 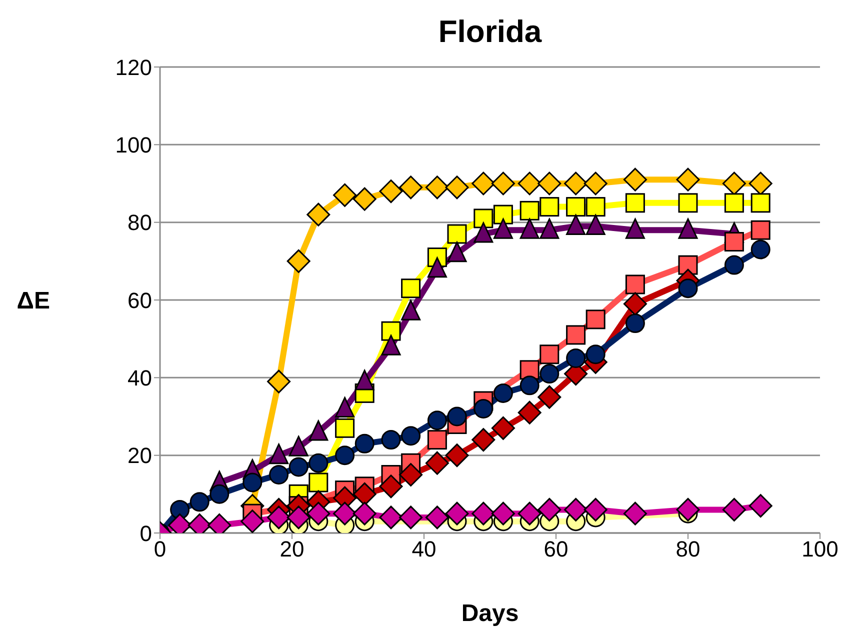 I want to click on y-tick-label: 120, so click(x=133, y=67).